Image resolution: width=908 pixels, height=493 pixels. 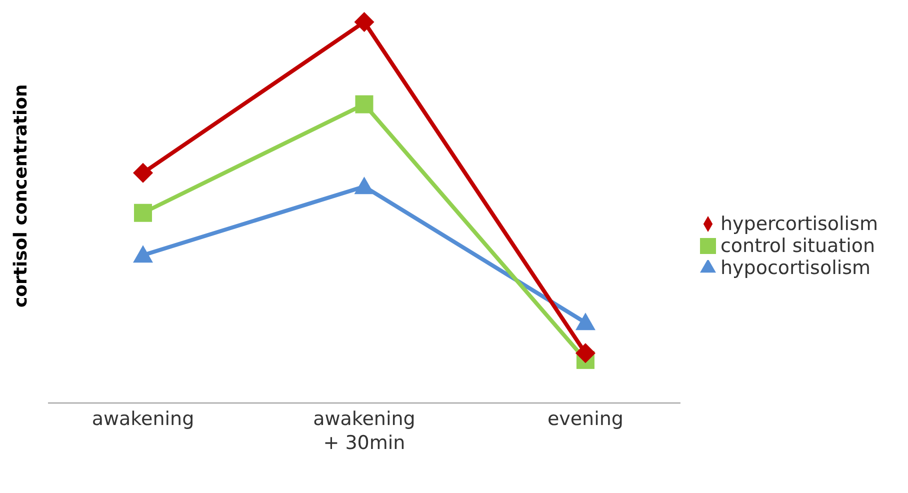 What do you see at coordinates (143, 419) in the screenshot?
I see `x-tick-label: awakening` at bounding box center [143, 419].